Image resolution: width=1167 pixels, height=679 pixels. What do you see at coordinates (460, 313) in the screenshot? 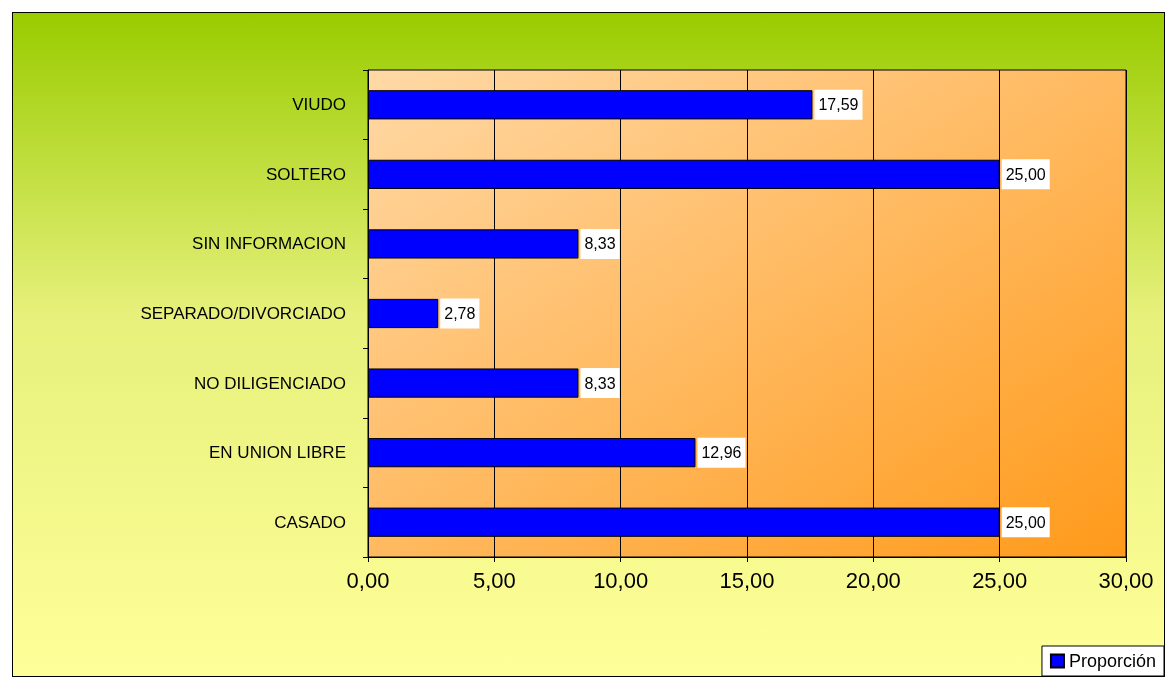
I see `data-label: 2,78` at bounding box center [460, 313].